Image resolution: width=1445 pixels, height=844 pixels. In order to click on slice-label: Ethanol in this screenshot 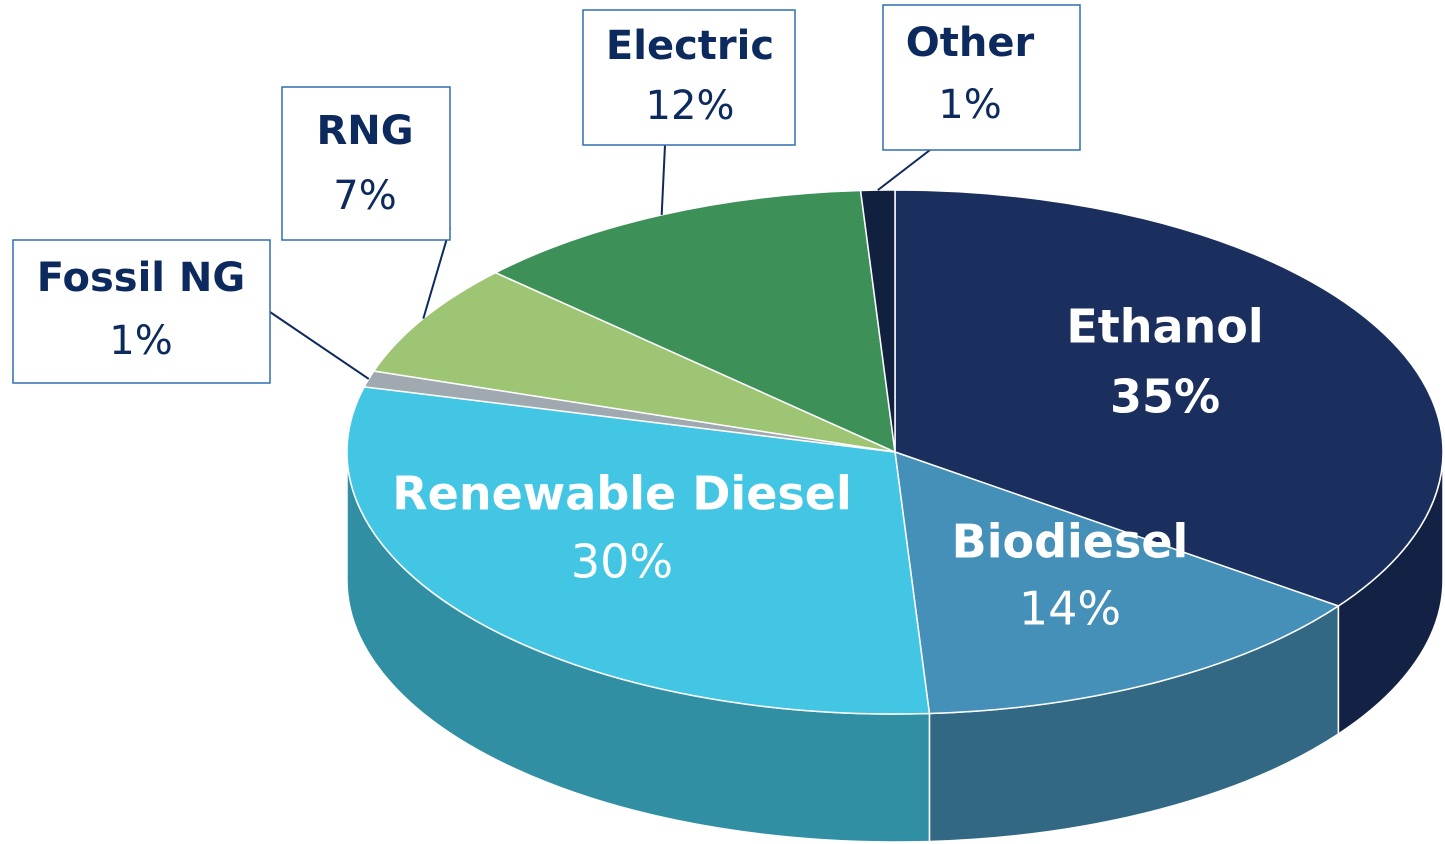, I will do `click(1164, 327)`.